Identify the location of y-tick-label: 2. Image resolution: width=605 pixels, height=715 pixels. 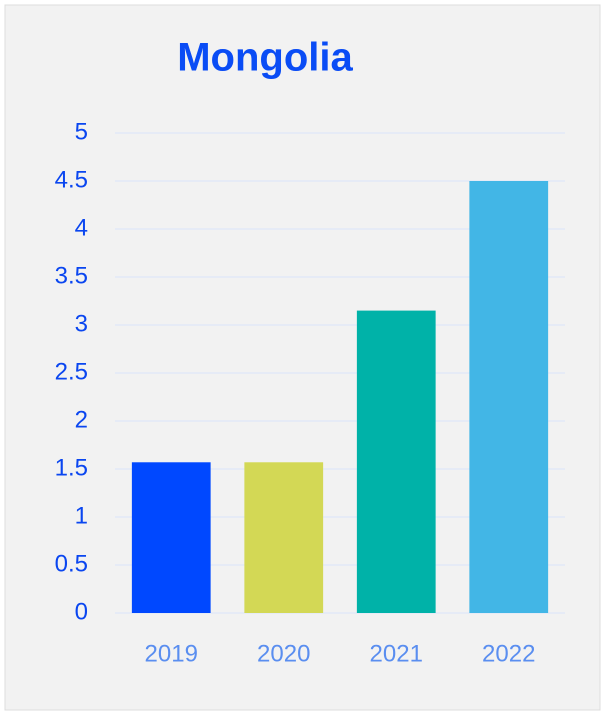
(81, 419).